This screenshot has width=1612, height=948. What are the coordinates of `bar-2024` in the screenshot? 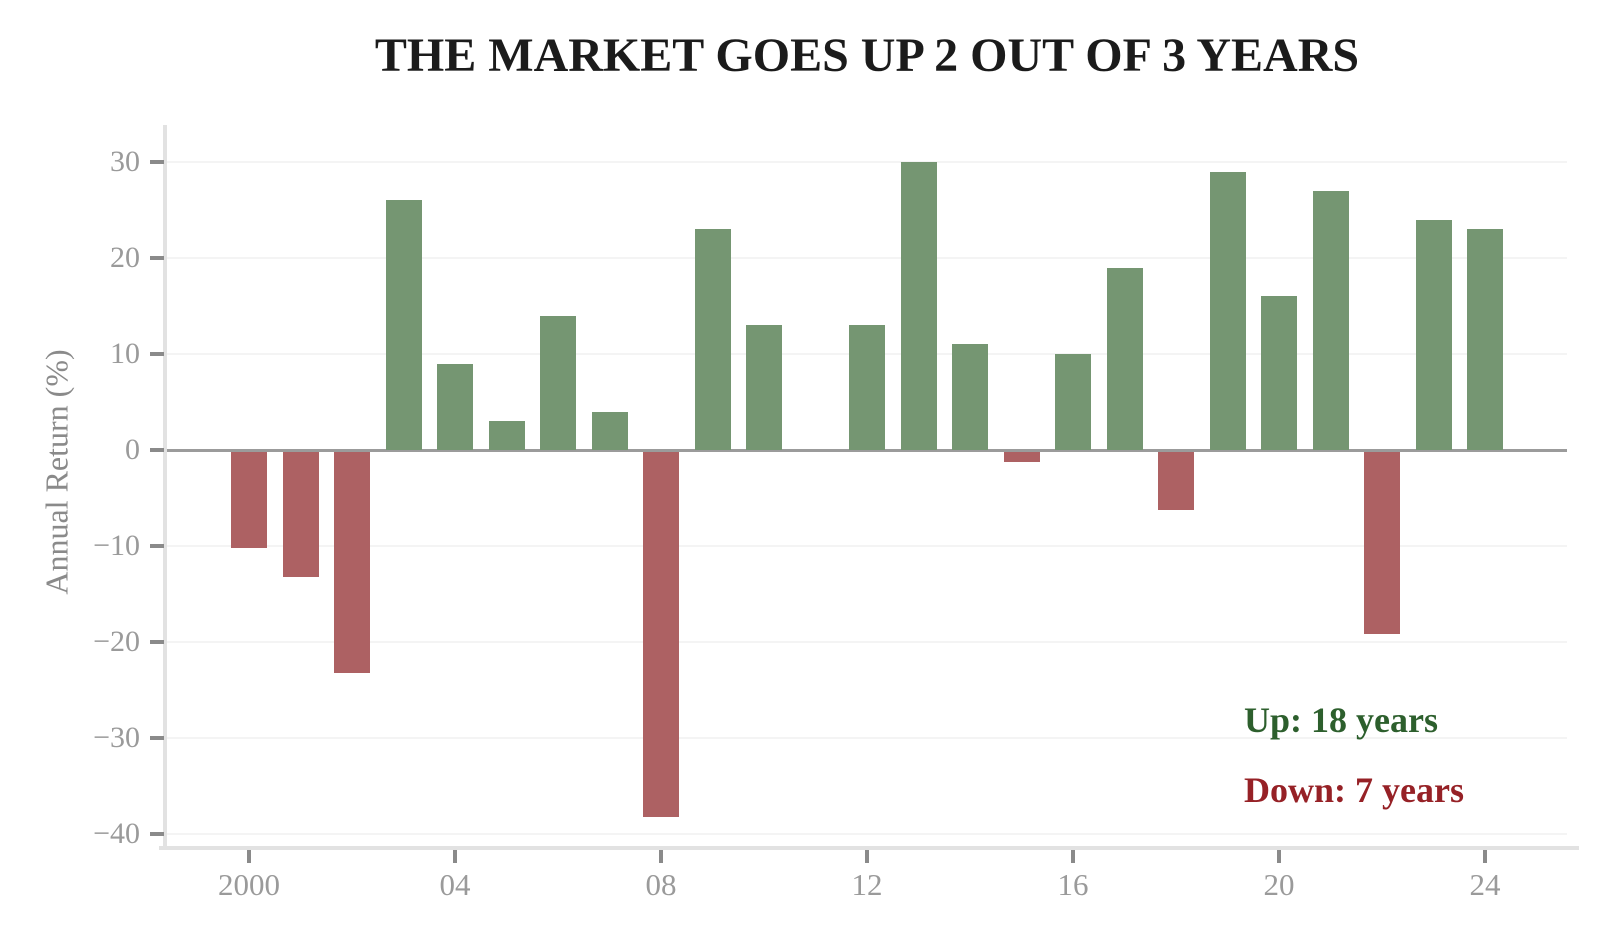 It's located at (1485, 339).